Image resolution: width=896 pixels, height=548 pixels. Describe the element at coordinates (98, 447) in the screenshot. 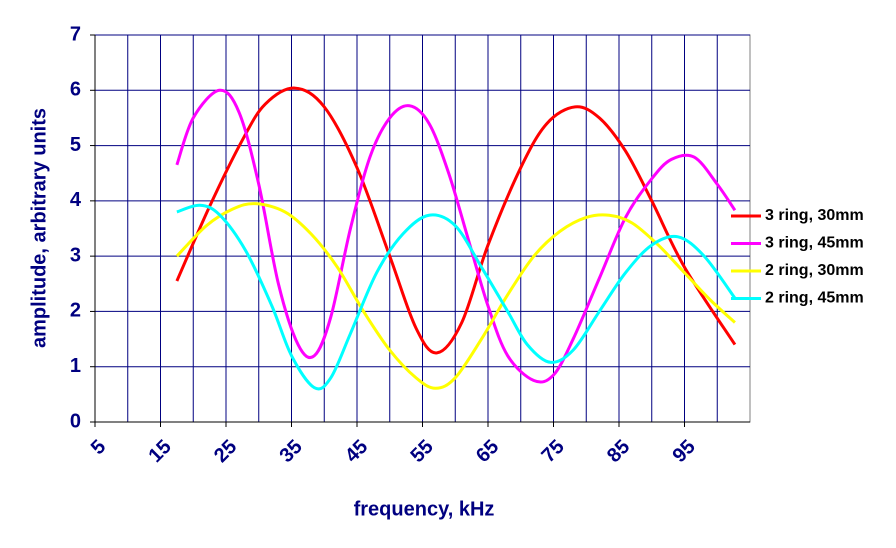

I see `x-tick-label: 5` at that location.